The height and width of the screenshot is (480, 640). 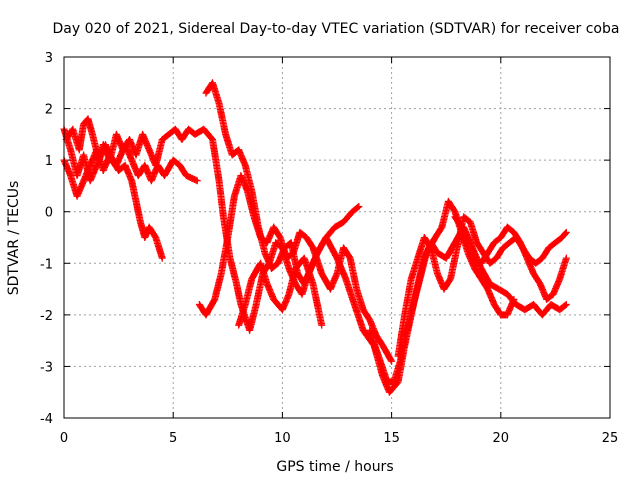 I want to click on y-tick-label: 2, so click(x=49, y=110).